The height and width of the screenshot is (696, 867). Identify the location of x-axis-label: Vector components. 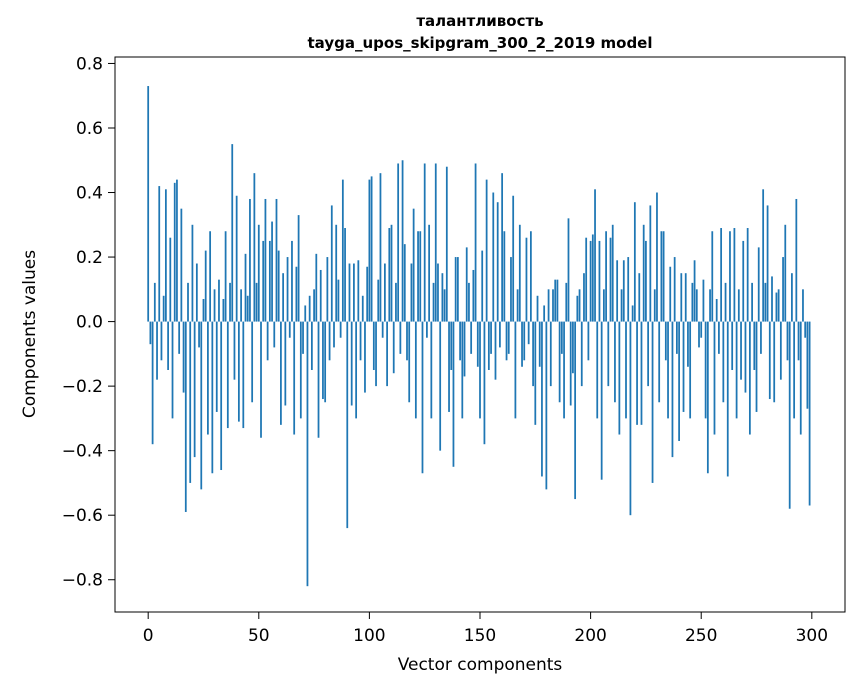
(480, 665).